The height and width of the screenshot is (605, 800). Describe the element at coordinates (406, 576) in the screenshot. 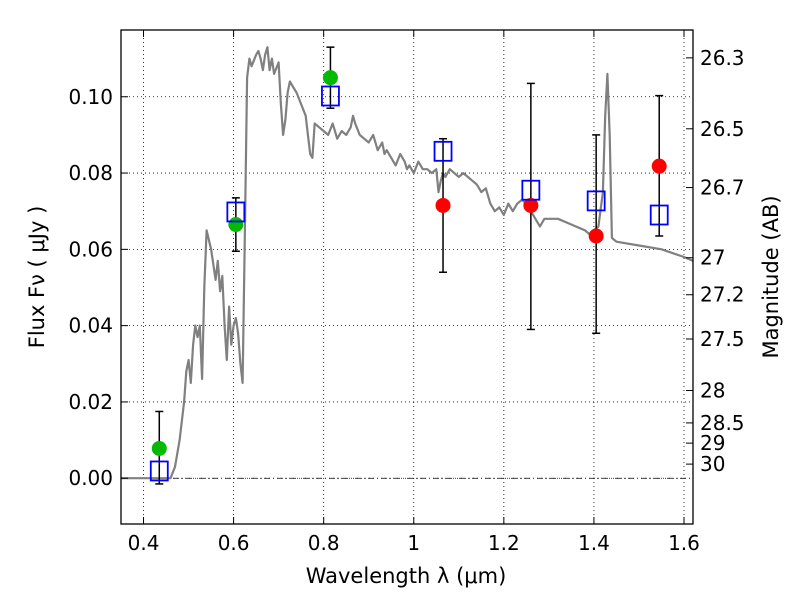

I see `x-axis-title: Wavelength λ (μm)` at that location.